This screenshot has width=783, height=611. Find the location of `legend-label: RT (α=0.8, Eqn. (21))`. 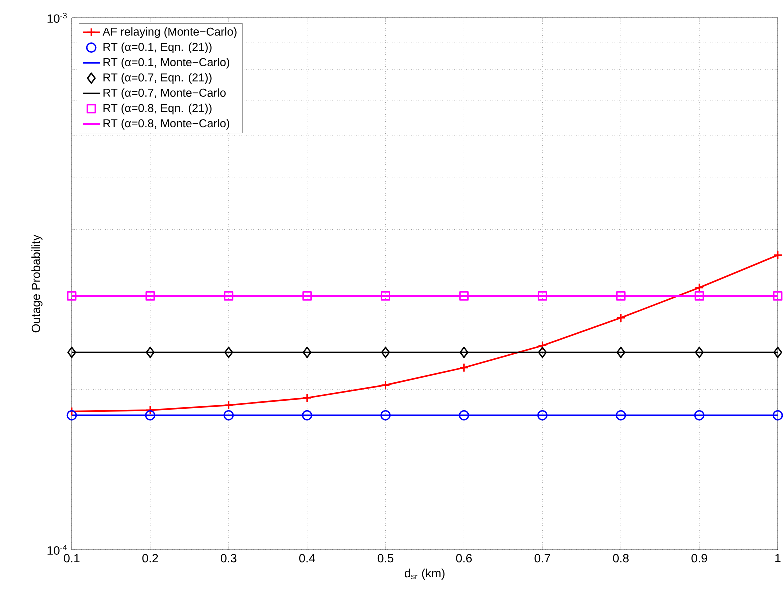

legend-label: RT (α=0.8, Eqn. (21)) is located at coordinates (158, 109).